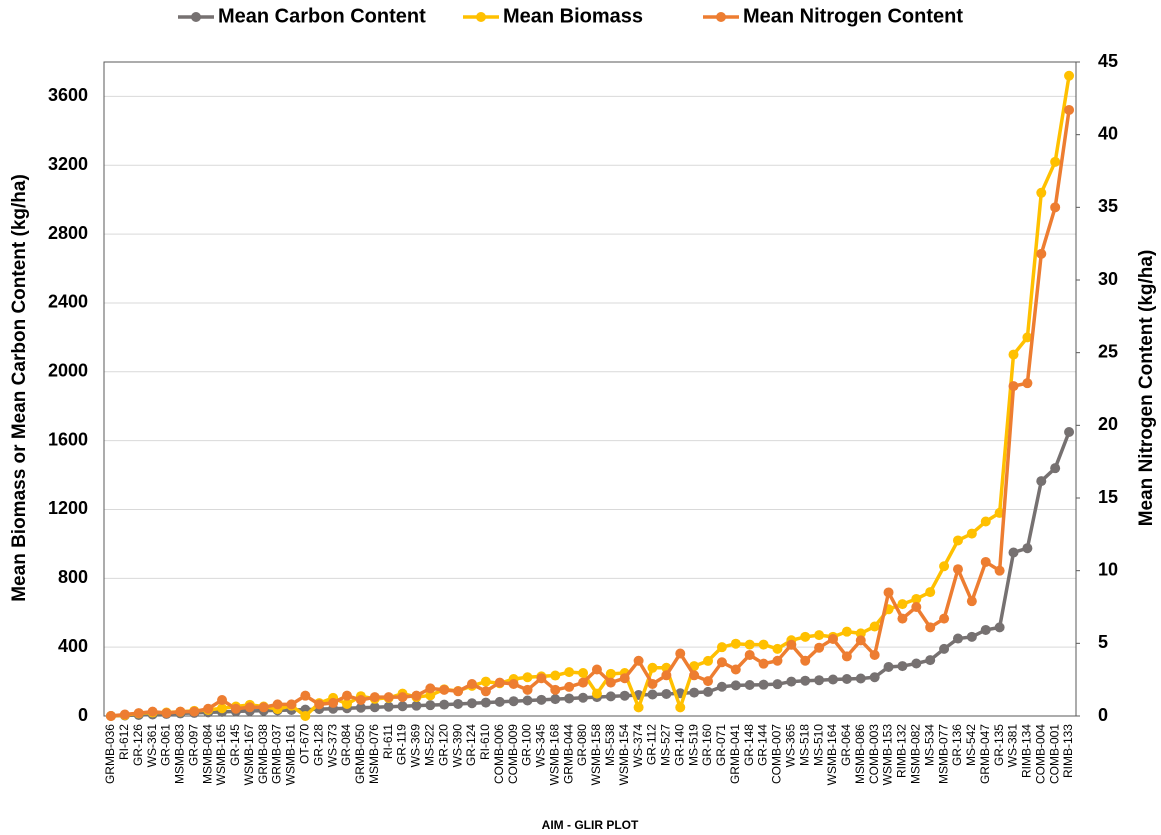  I want to click on x-tick-label: GRMB-044, so click(568, 754).